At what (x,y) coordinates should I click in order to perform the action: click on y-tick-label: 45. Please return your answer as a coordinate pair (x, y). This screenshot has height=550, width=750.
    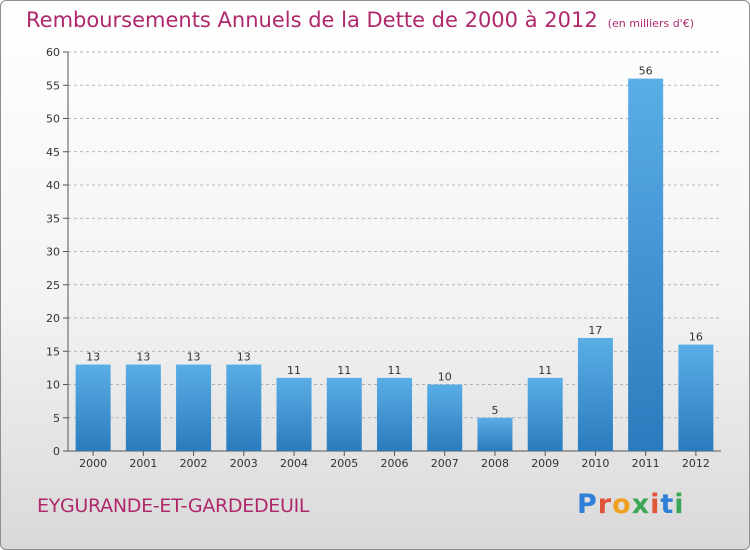
    Looking at the image, I should click on (53, 152).